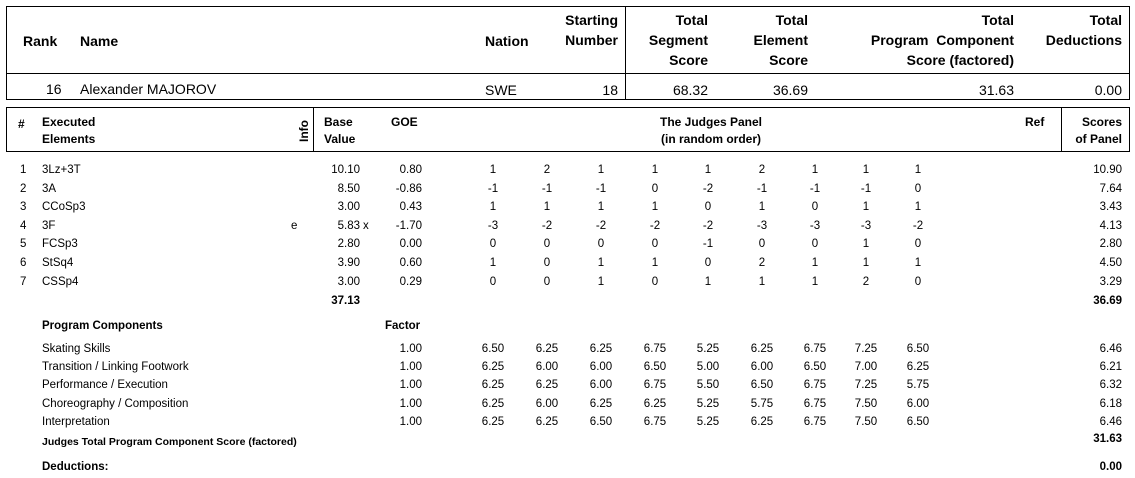 The image size is (1135, 478). What do you see at coordinates (625, 53) in the screenshot?
I see `header-vline` at bounding box center [625, 53].